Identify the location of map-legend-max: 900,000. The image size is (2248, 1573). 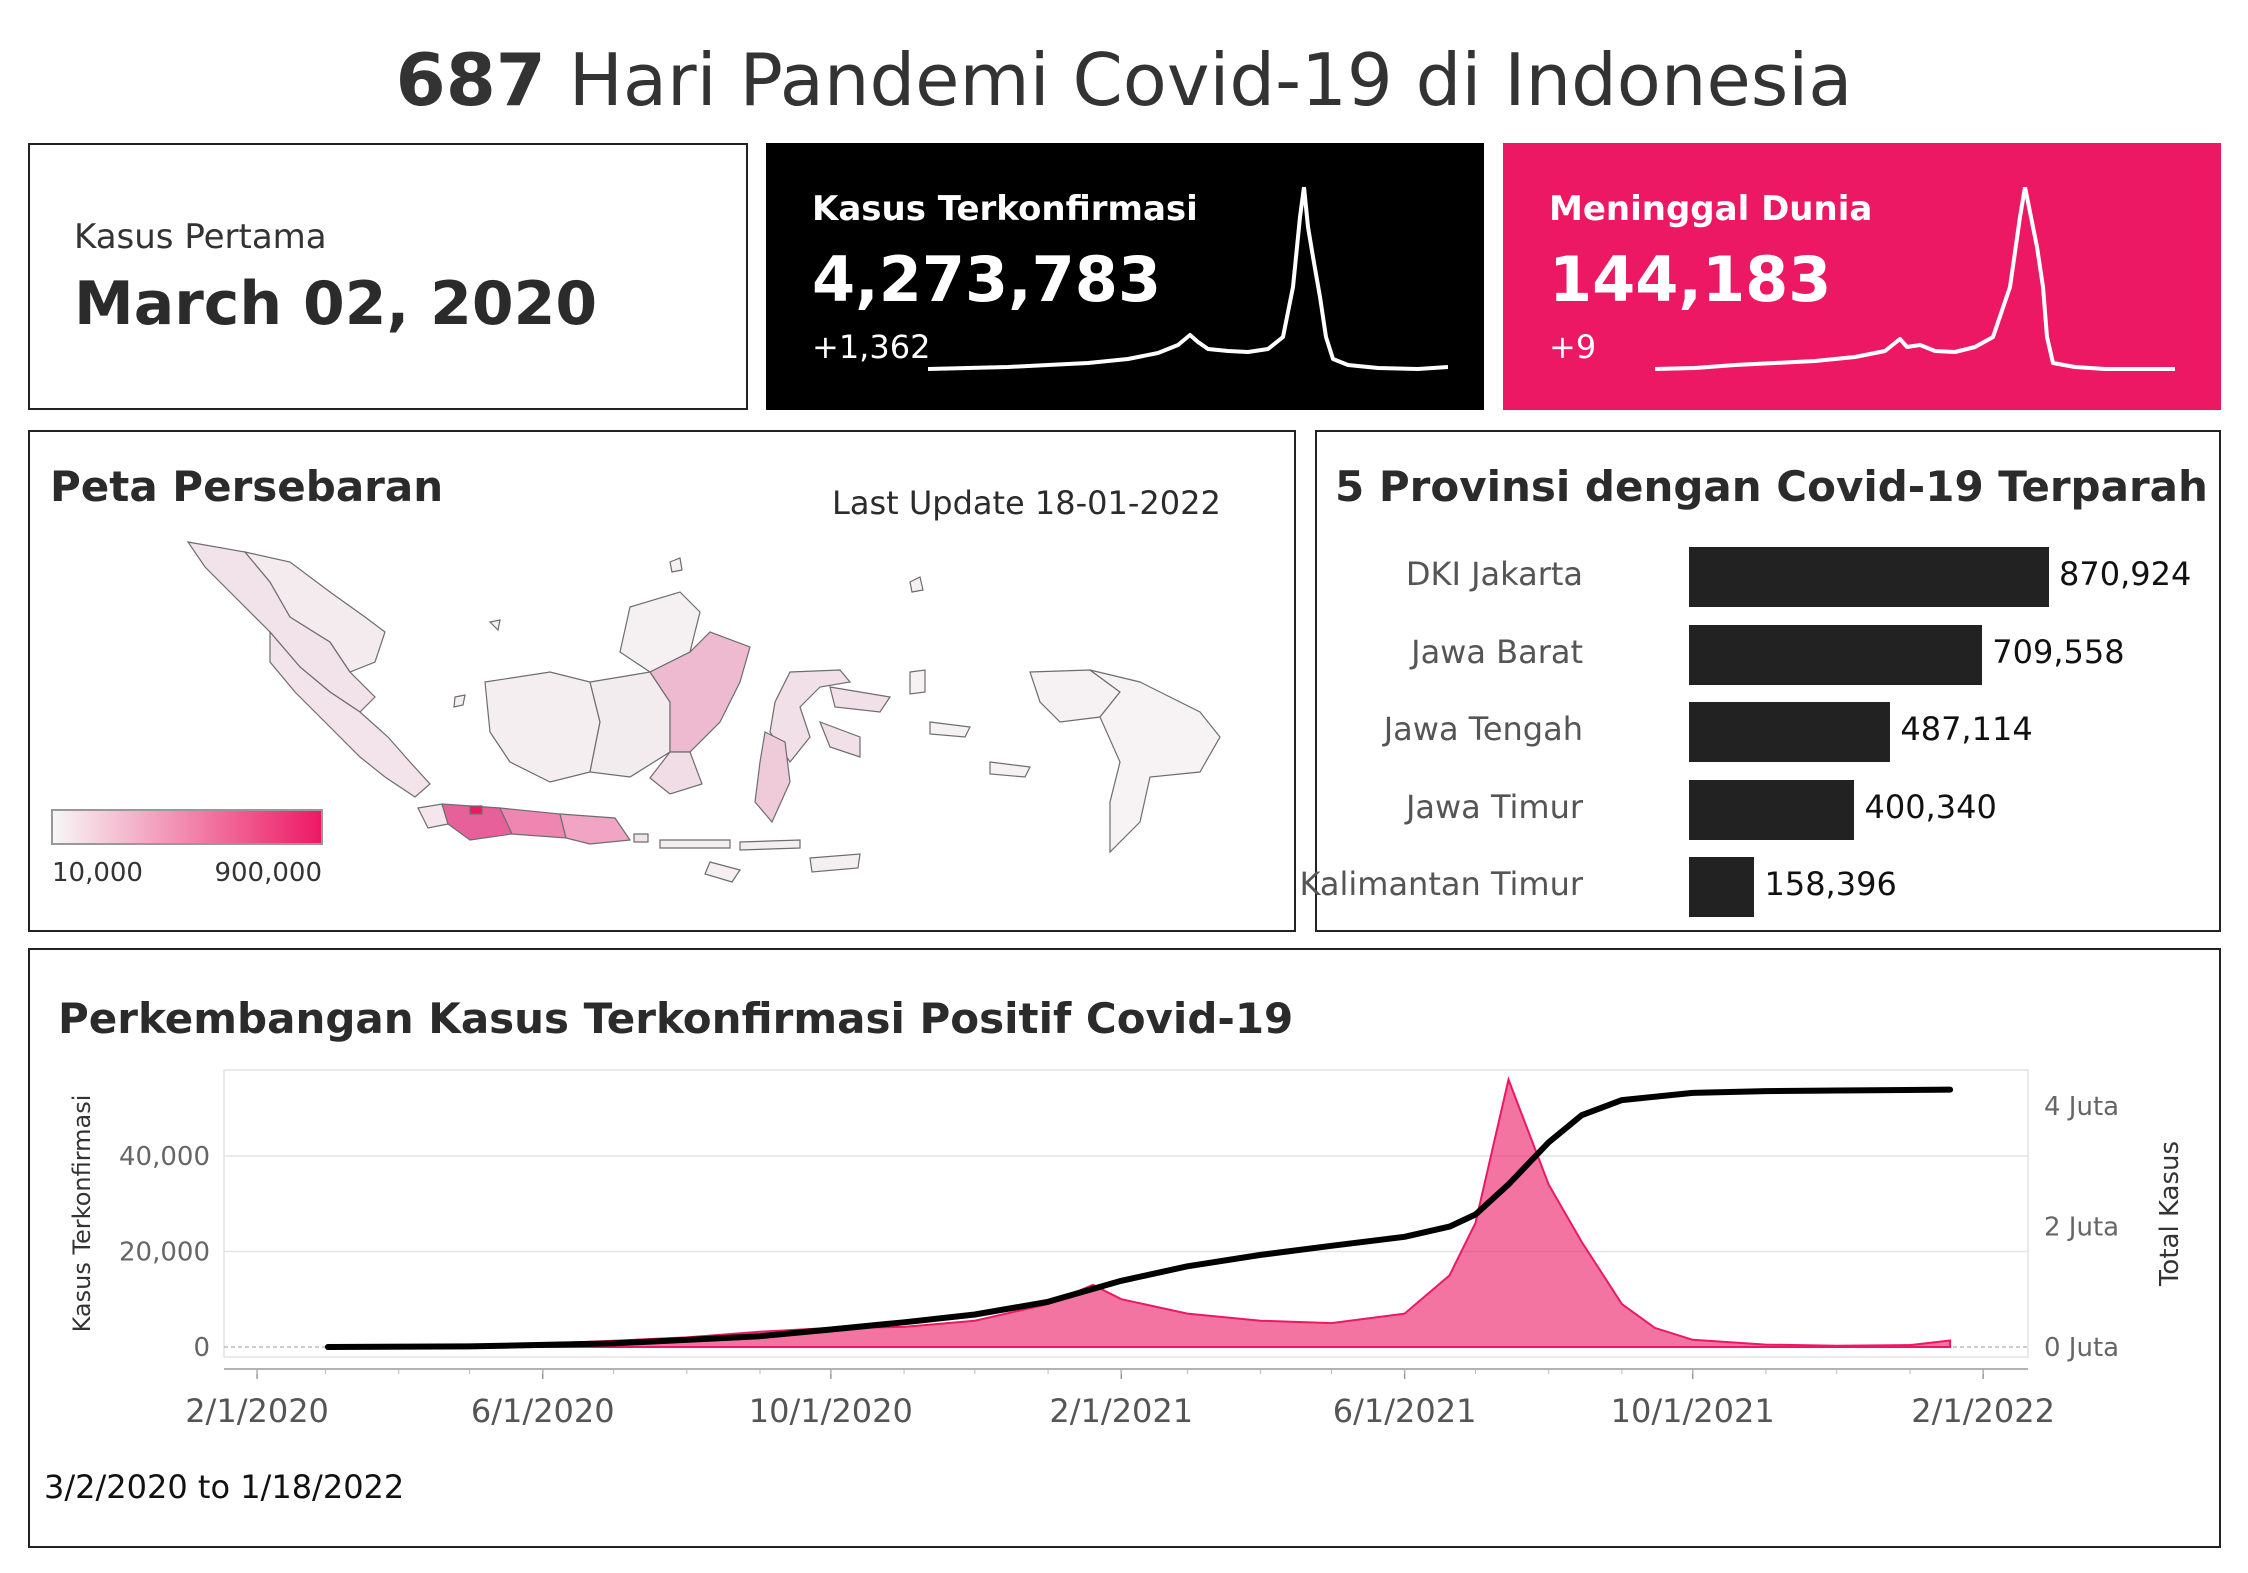
(268, 873).